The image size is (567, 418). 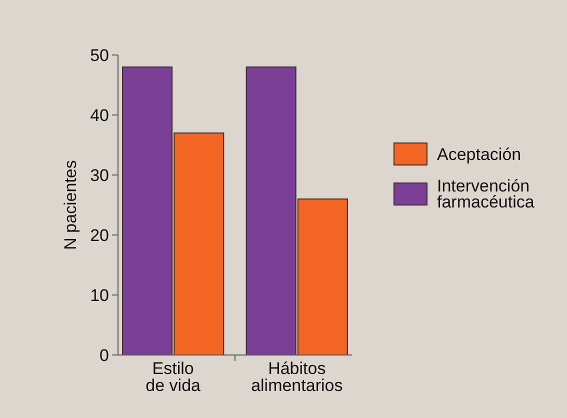 I want to click on y-tick-label: 20, so click(x=99, y=235).